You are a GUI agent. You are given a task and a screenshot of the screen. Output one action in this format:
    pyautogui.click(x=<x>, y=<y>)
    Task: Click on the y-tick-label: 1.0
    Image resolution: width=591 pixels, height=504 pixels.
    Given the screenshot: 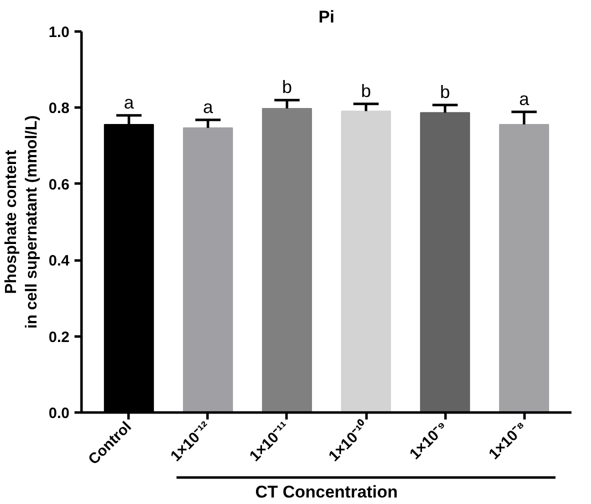 What is the action you would take?
    pyautogui.click(x=59, y=32)
    